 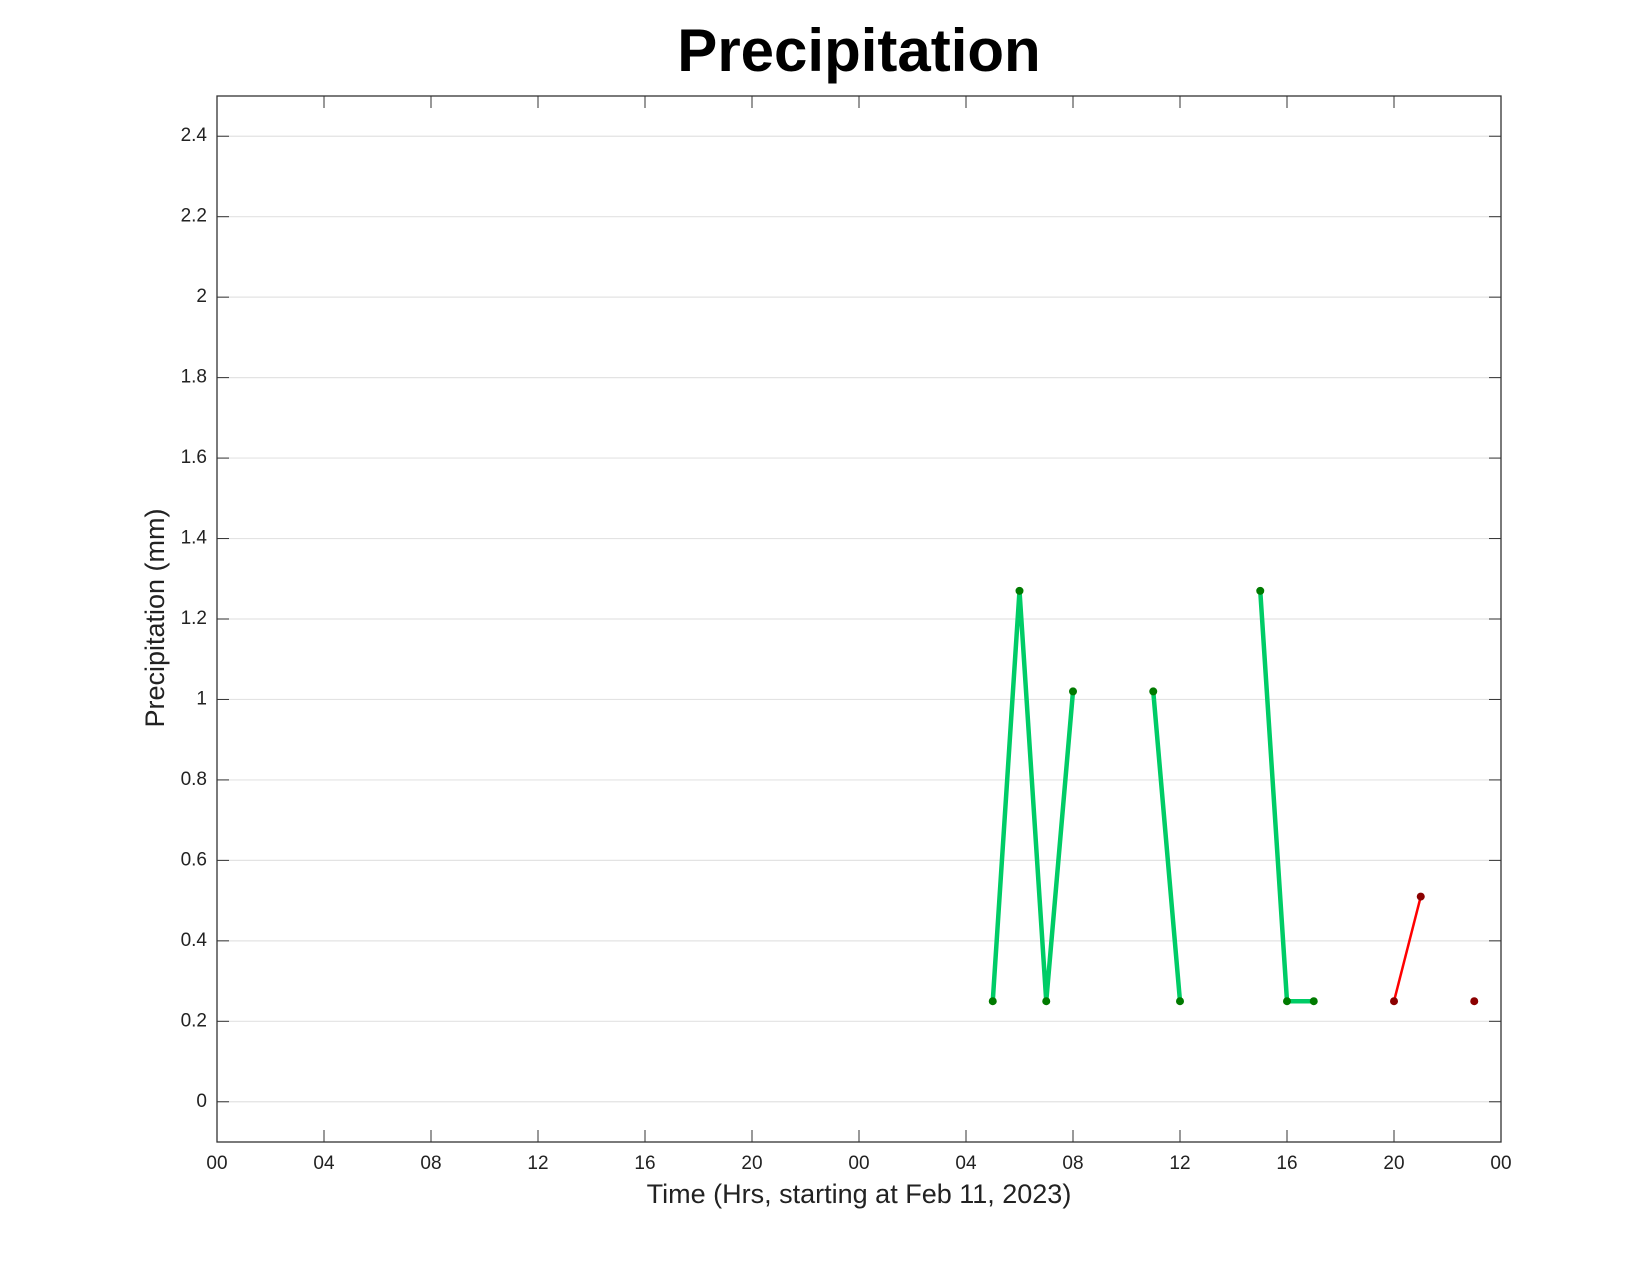 I want to click on x-axis-label: Time (Hrs, starting at Feb 11, 2023), so click(x=859, y=1194).